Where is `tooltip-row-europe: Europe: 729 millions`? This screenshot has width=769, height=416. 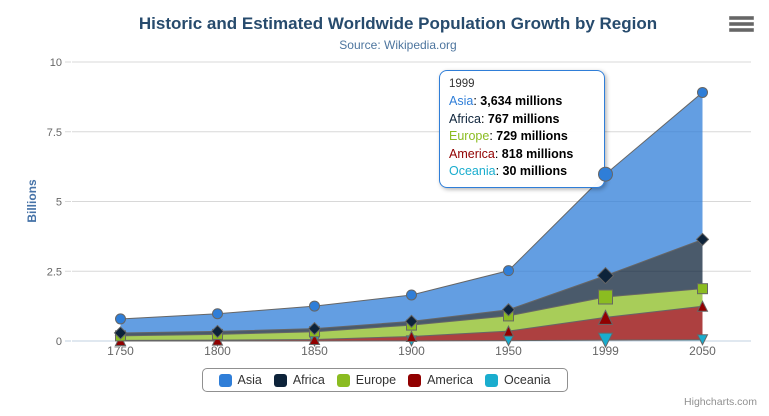
tooltip-row-europe: Europe: 729 millions is located at coordinates (508, 136).